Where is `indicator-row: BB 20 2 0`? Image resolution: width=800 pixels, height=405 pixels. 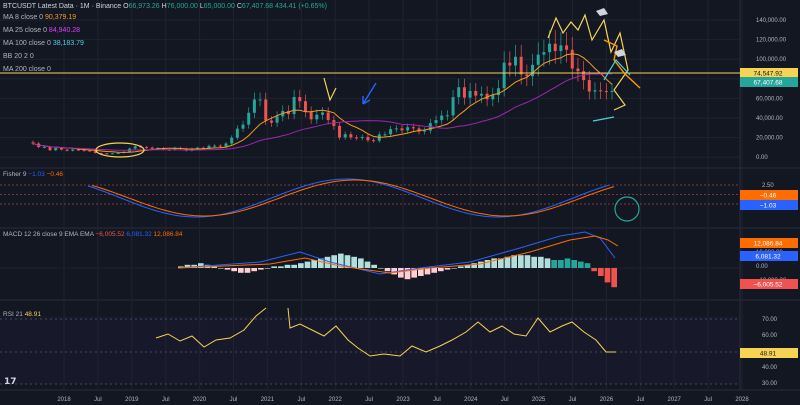
indicator-row: BB 20 2 0 is located at coordinates (18, 56).